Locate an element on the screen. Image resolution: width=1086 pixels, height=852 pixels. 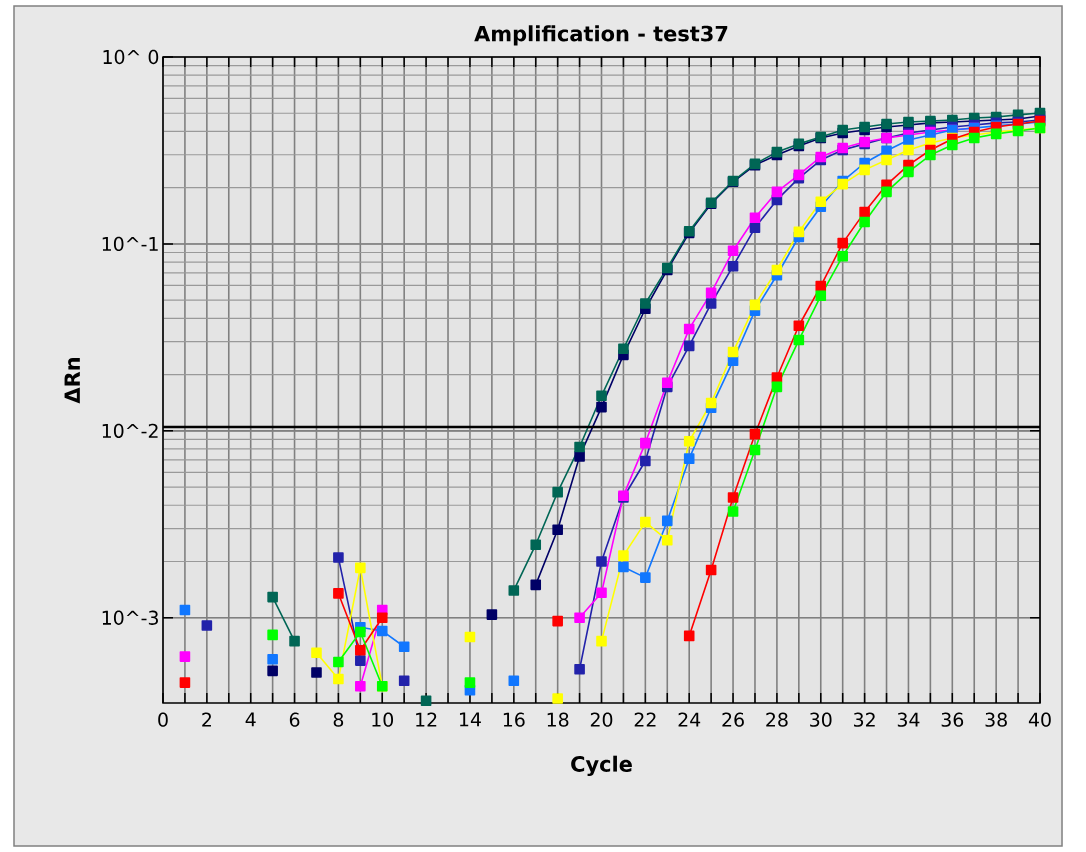
x-tick-label: 2 is located at coordinates (206, 719).